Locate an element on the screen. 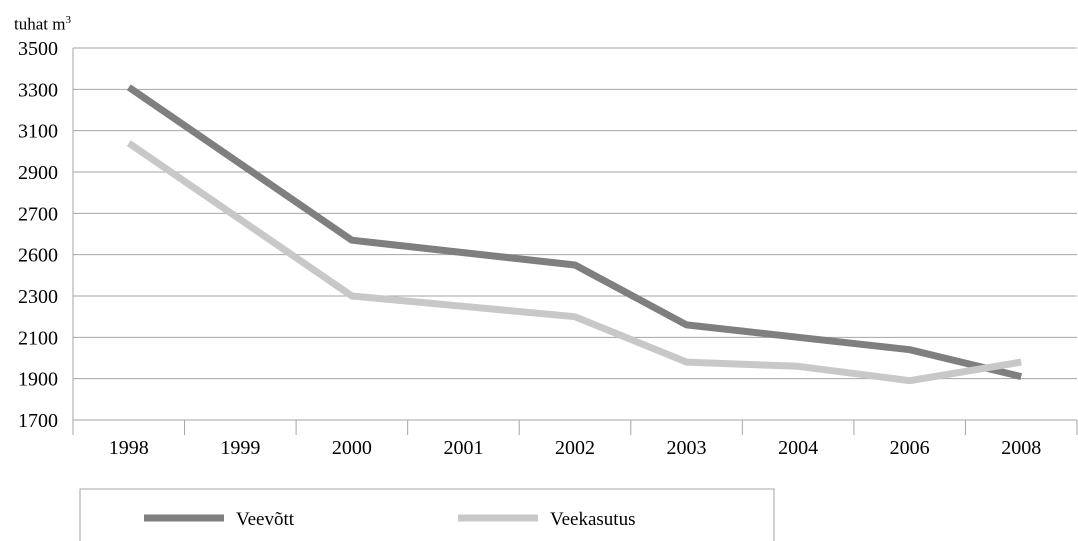 The width and height of the screenshot is (1078, 541). x-axis-ticks: 1998 1999 2000 2001 2002 2003 2004 2006 2008 is located at coordinates (575, 439).